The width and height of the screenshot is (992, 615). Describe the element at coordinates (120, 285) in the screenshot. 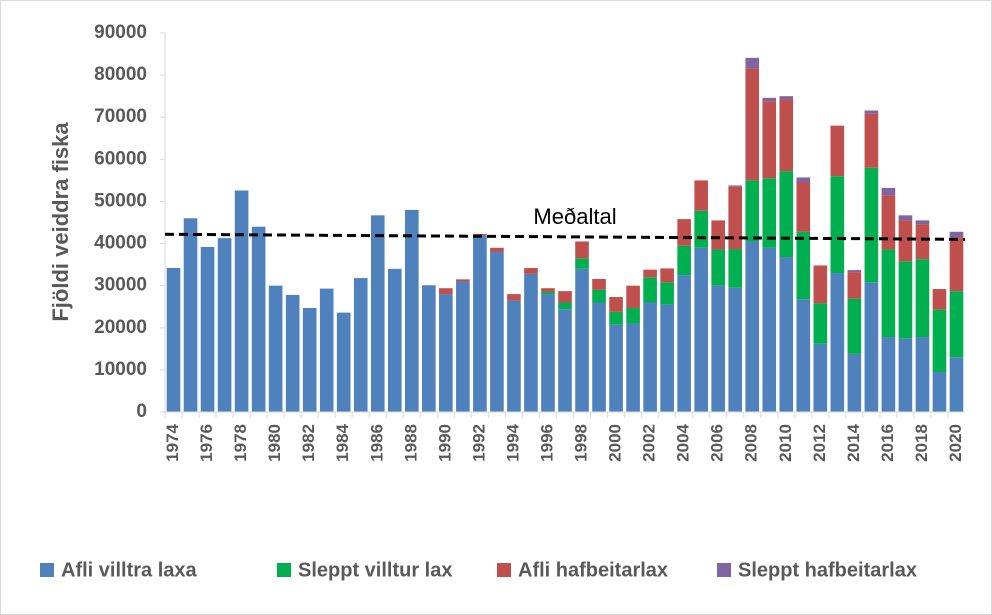

I see `y-tick-label: 30000` at that location.